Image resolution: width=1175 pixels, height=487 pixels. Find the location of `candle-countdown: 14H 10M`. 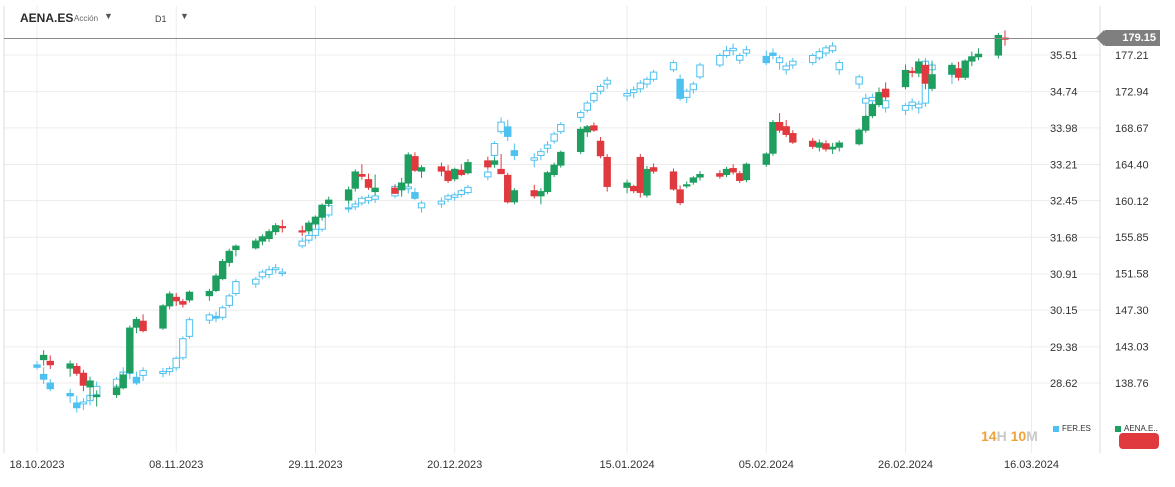

candle-countdown: 14H 10M is located at coordinates (1009, 436).